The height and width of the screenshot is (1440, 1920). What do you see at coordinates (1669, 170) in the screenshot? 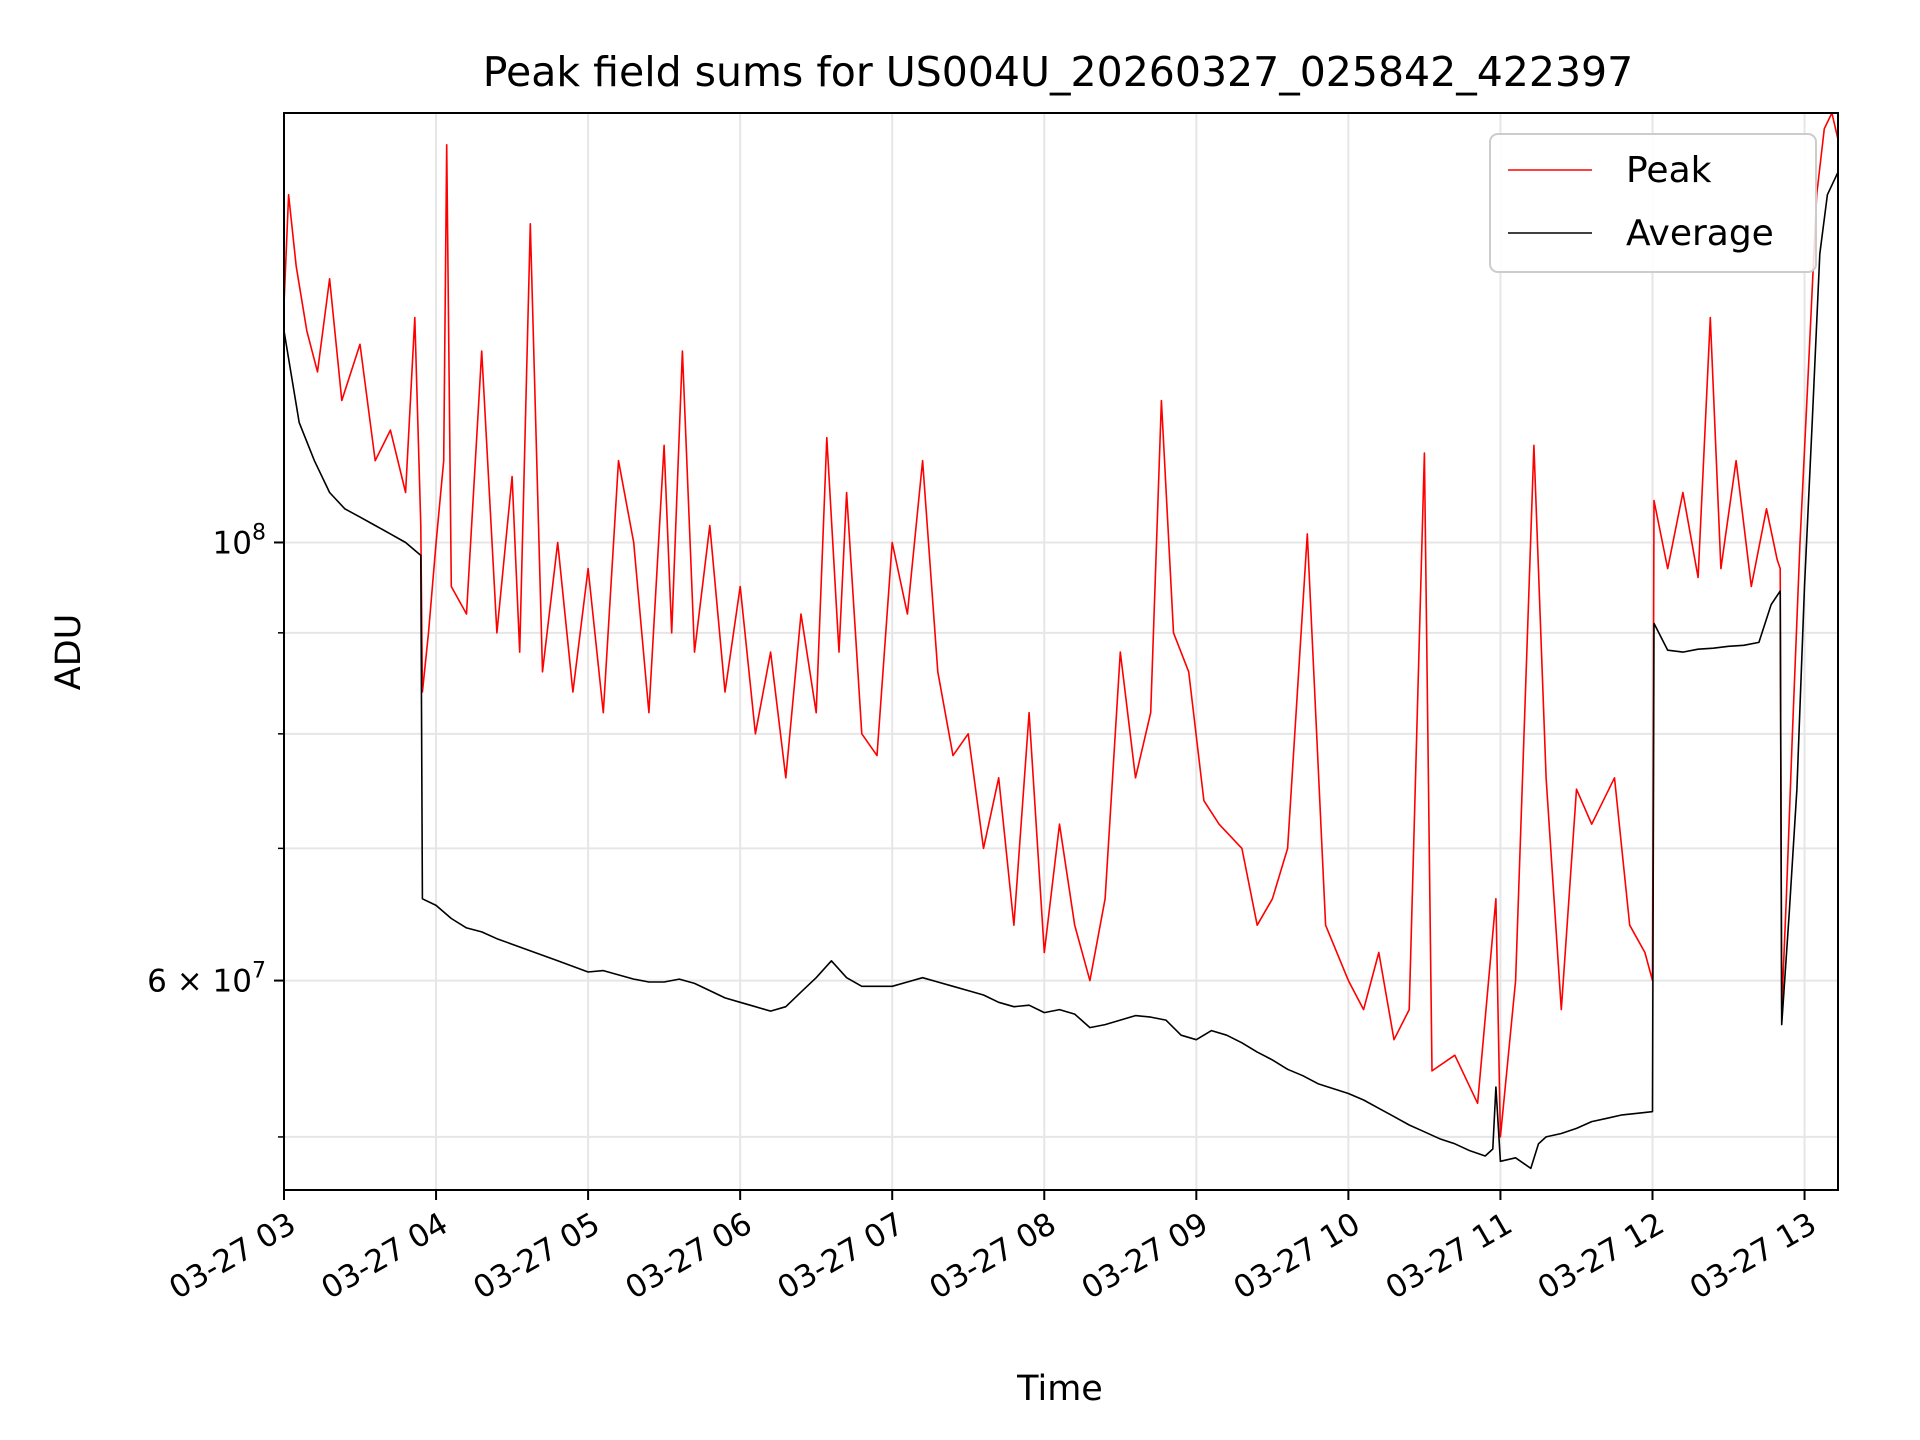
I see `legend-label-peak: Peak` at bounding box center [1669, 170].